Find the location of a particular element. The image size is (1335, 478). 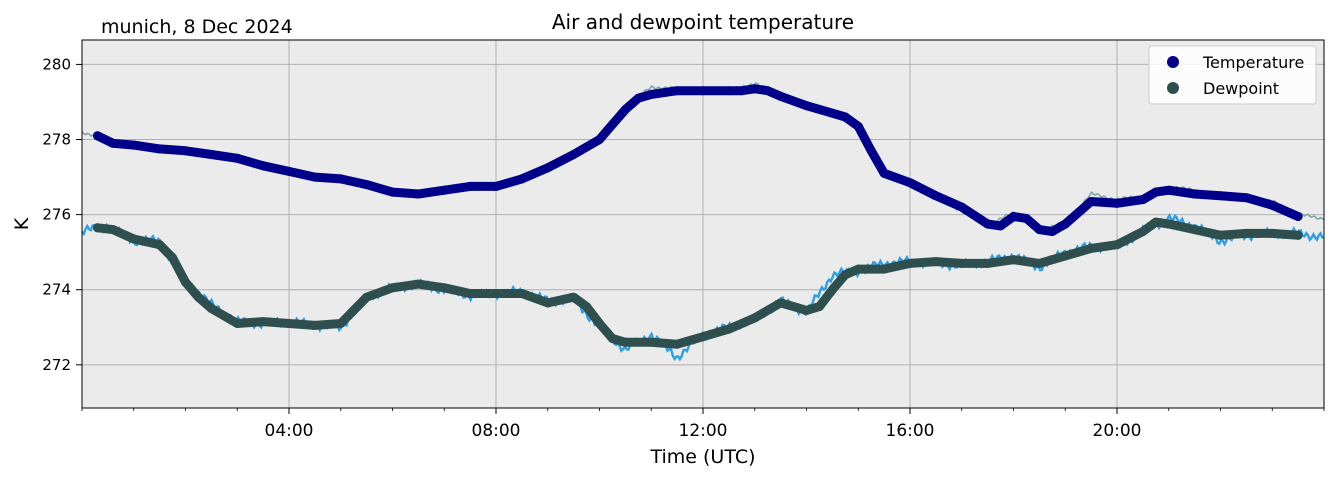

x-axis-label: Time (UTC) is located at coordinates (702, 457).